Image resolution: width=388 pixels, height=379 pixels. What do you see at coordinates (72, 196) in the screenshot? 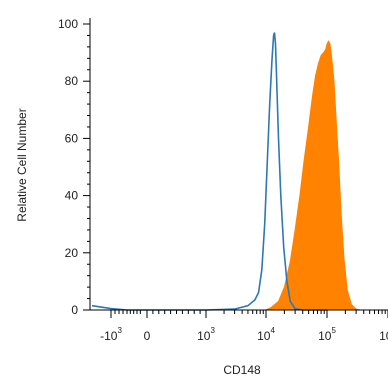
I see `y-tick-label: 40` at bounding box center [72, 196].